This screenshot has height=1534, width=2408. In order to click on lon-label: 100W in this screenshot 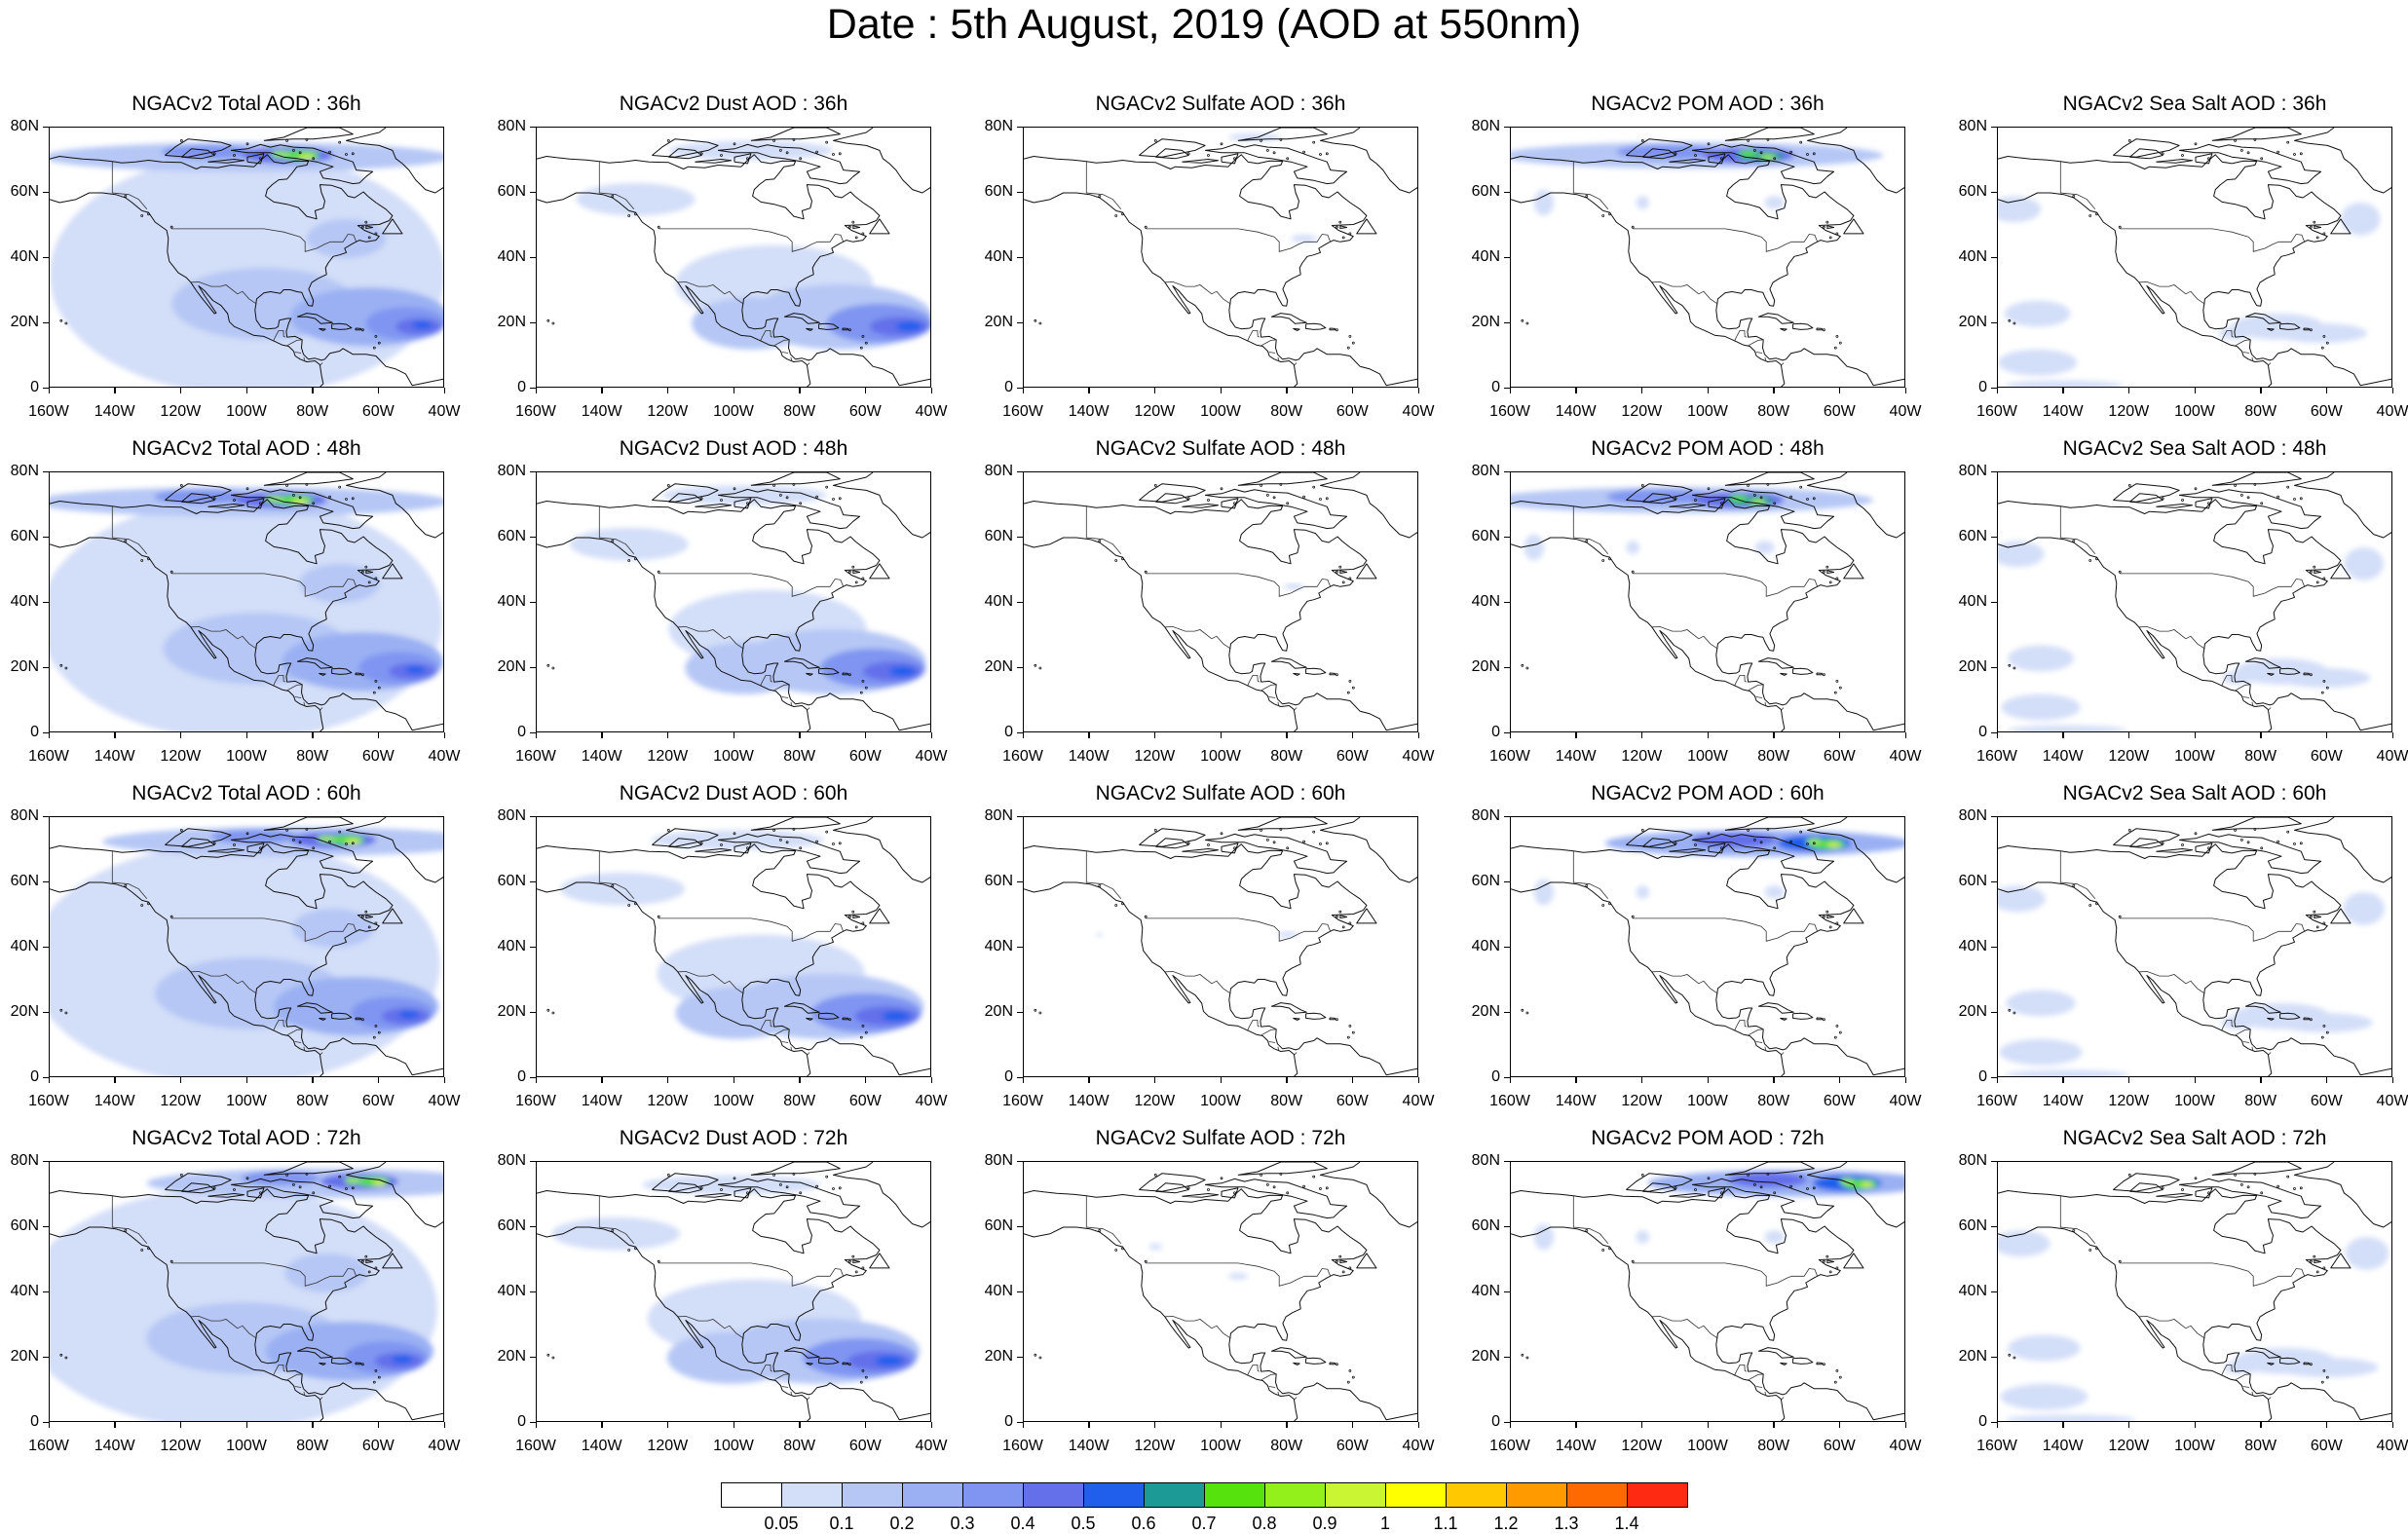, I will do `click(1707, 411)`.